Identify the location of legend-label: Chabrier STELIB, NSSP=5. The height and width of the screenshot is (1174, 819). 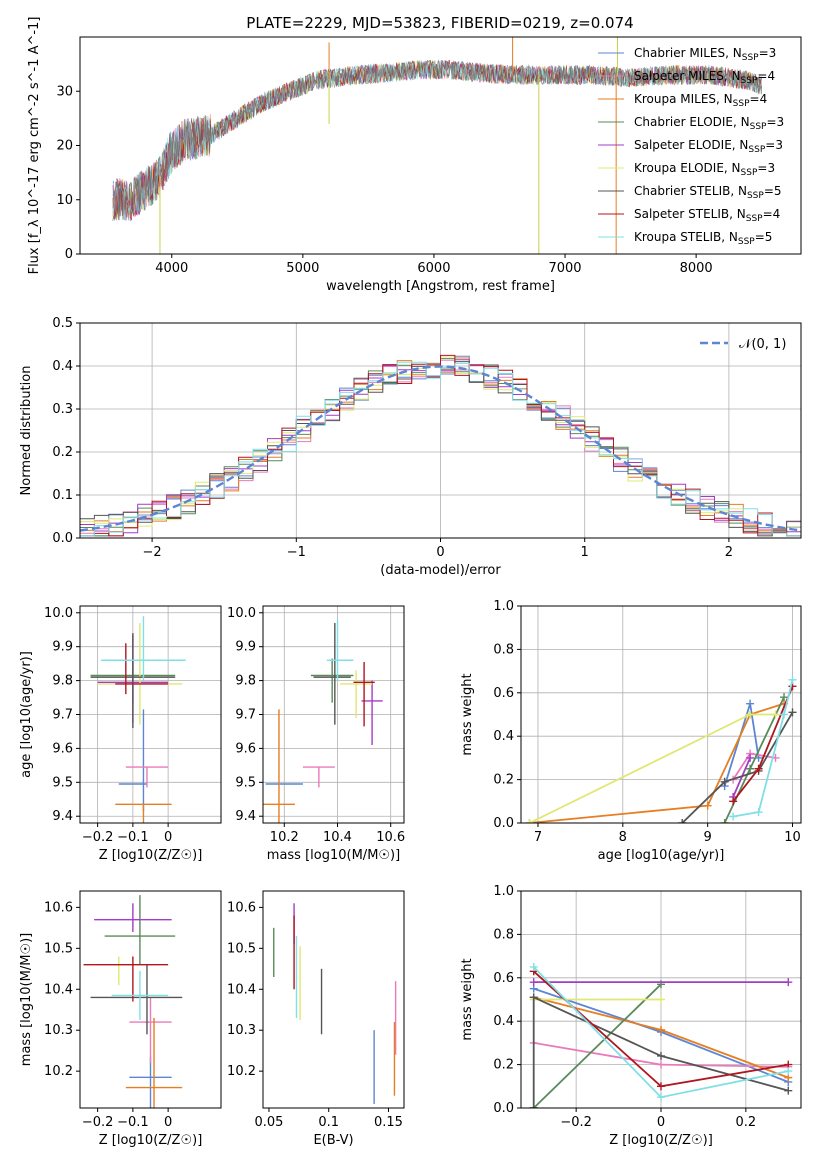
(708, 192).